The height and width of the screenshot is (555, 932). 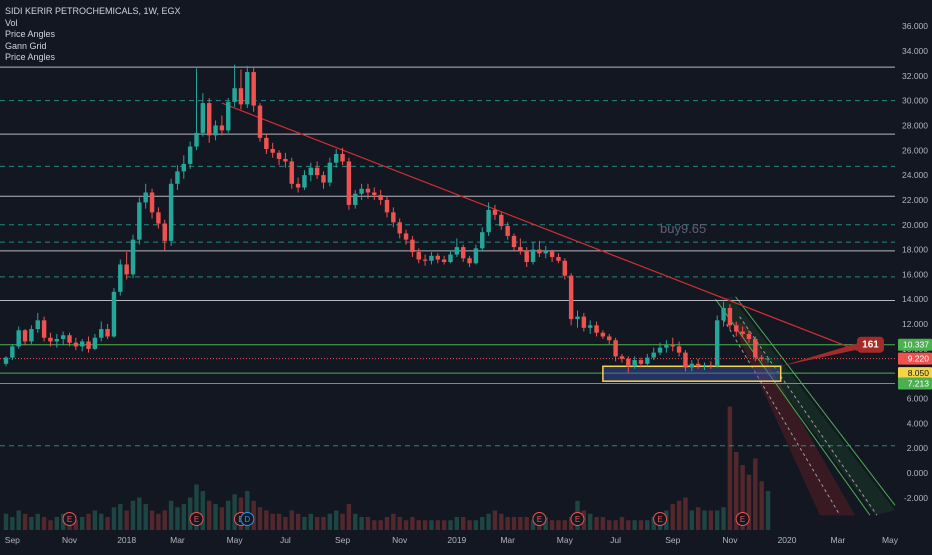 I want to click on x-tick-label: 2018, so click(x=126, y=540).